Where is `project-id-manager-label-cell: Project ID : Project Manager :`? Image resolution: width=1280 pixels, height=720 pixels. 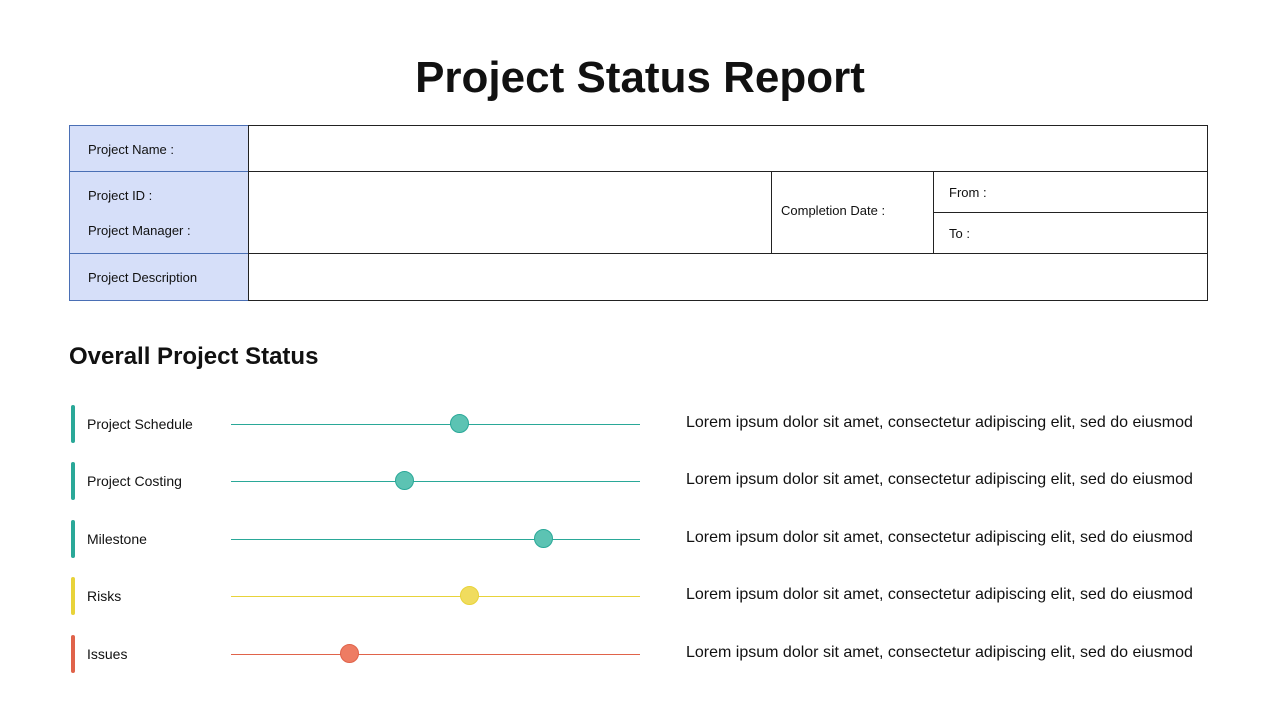
project-id-manager-label-cell: Project ID : Project Manager : is located at coordinates (159, 212).